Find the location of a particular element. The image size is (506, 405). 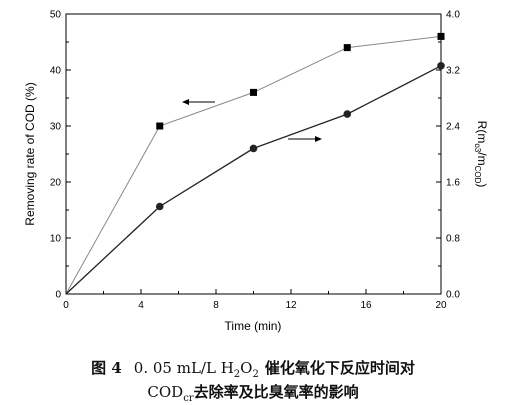

caption-formula: 0. 05 mL/L H2O2 is located at coordinates (196, 369).